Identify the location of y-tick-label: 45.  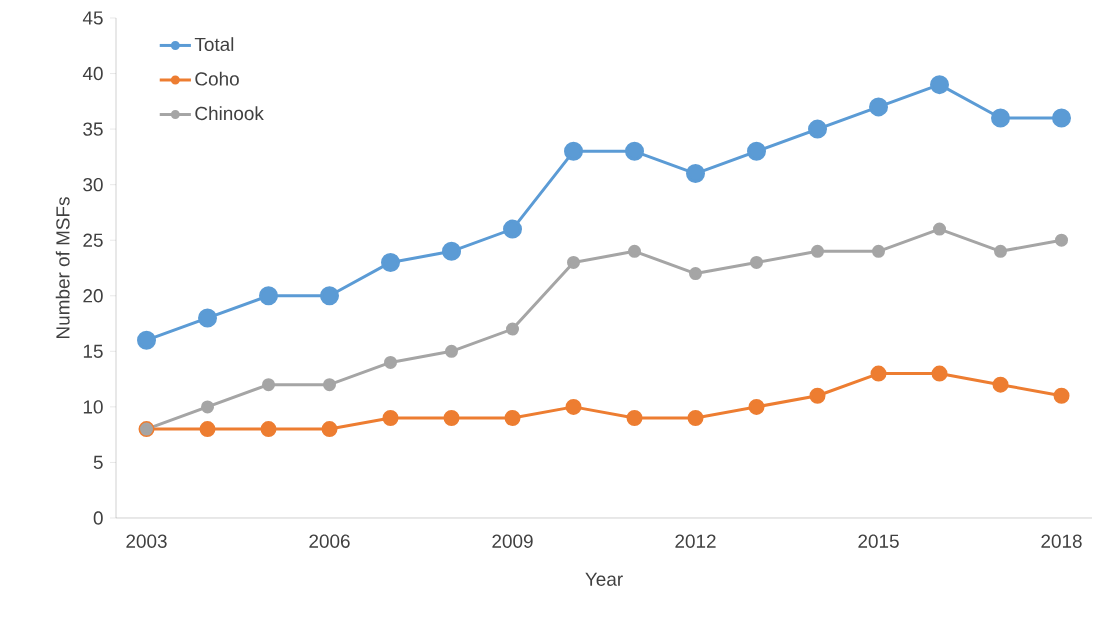
(92, 18).